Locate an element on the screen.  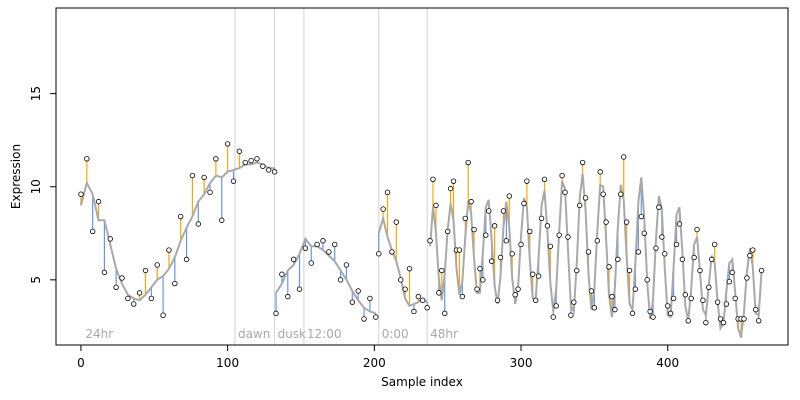
phase-label: dawn is located at coordinates (254, 334).